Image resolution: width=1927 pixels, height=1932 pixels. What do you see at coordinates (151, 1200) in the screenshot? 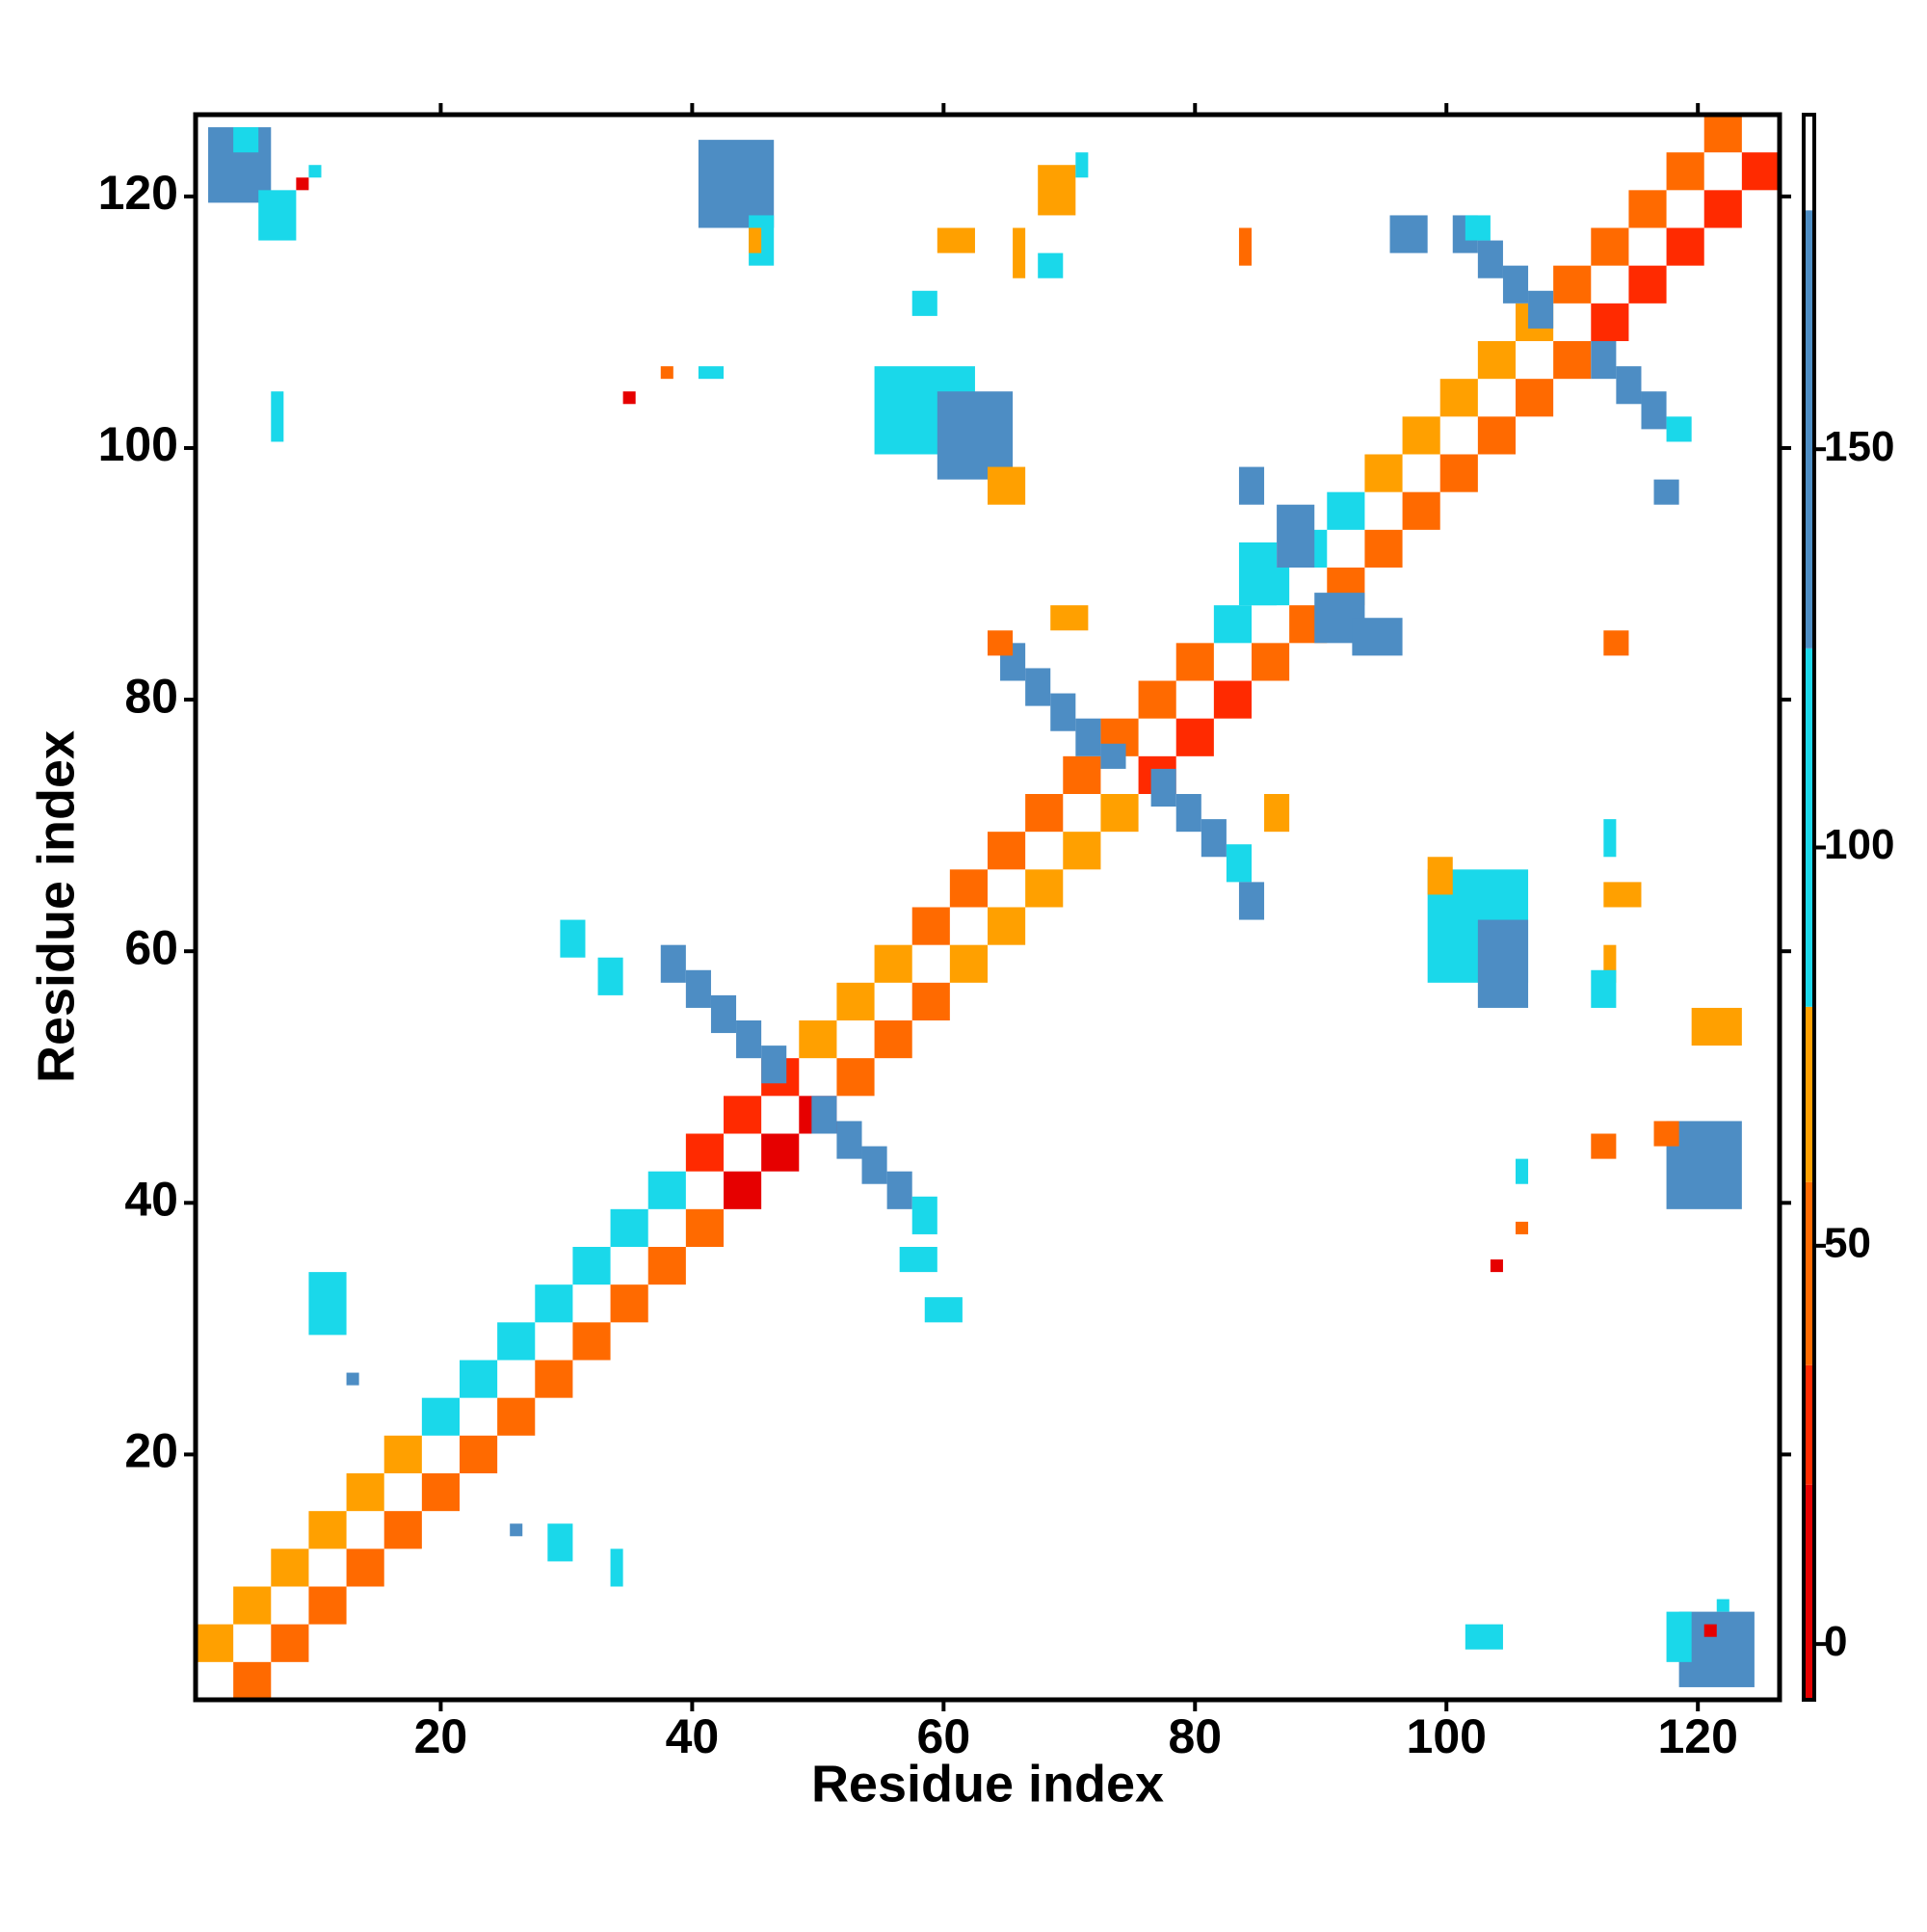
I see `y-tick-label: 40` at bounding box center [151, 1200].